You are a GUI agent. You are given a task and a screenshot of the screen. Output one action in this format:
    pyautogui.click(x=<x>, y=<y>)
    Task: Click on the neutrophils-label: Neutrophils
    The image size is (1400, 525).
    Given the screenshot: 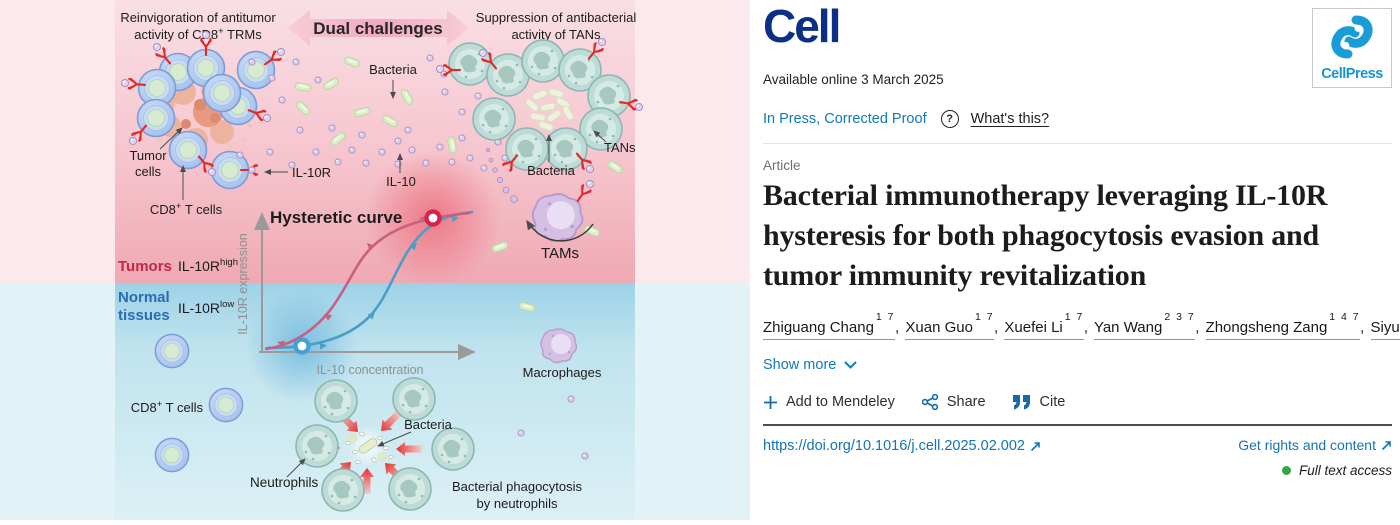 What is the action you would take?
    pyautogui.click(x=284, y=482)
    